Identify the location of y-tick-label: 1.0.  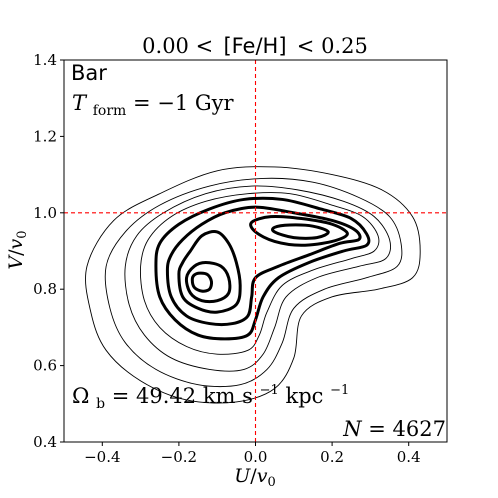
(45, 213).